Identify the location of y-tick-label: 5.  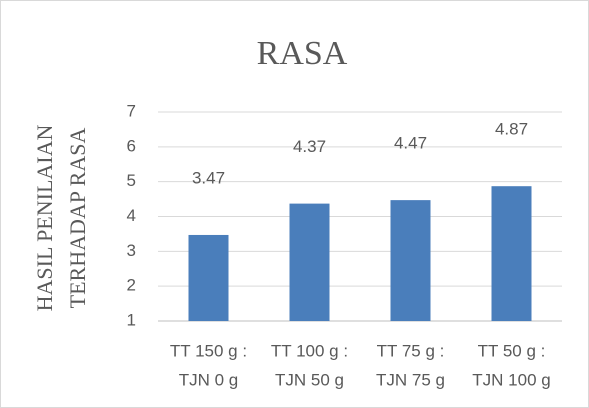
(131, 180).